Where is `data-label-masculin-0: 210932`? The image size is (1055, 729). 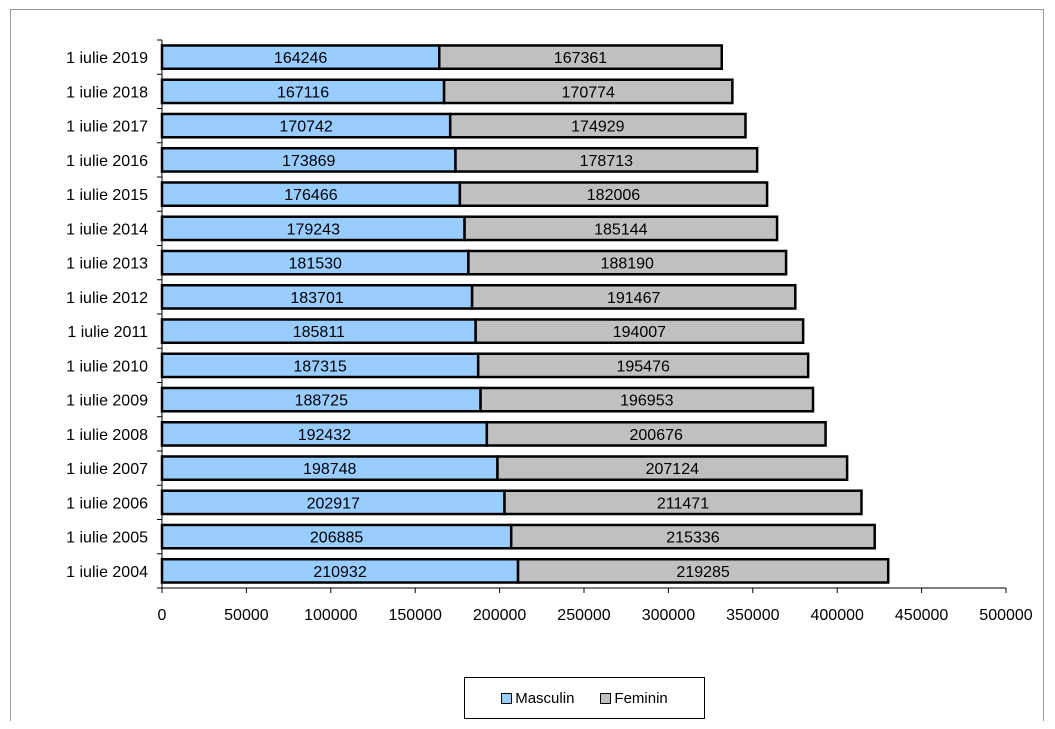 data-label-masculin-0: 210932 is located at coordinates (339, 572).